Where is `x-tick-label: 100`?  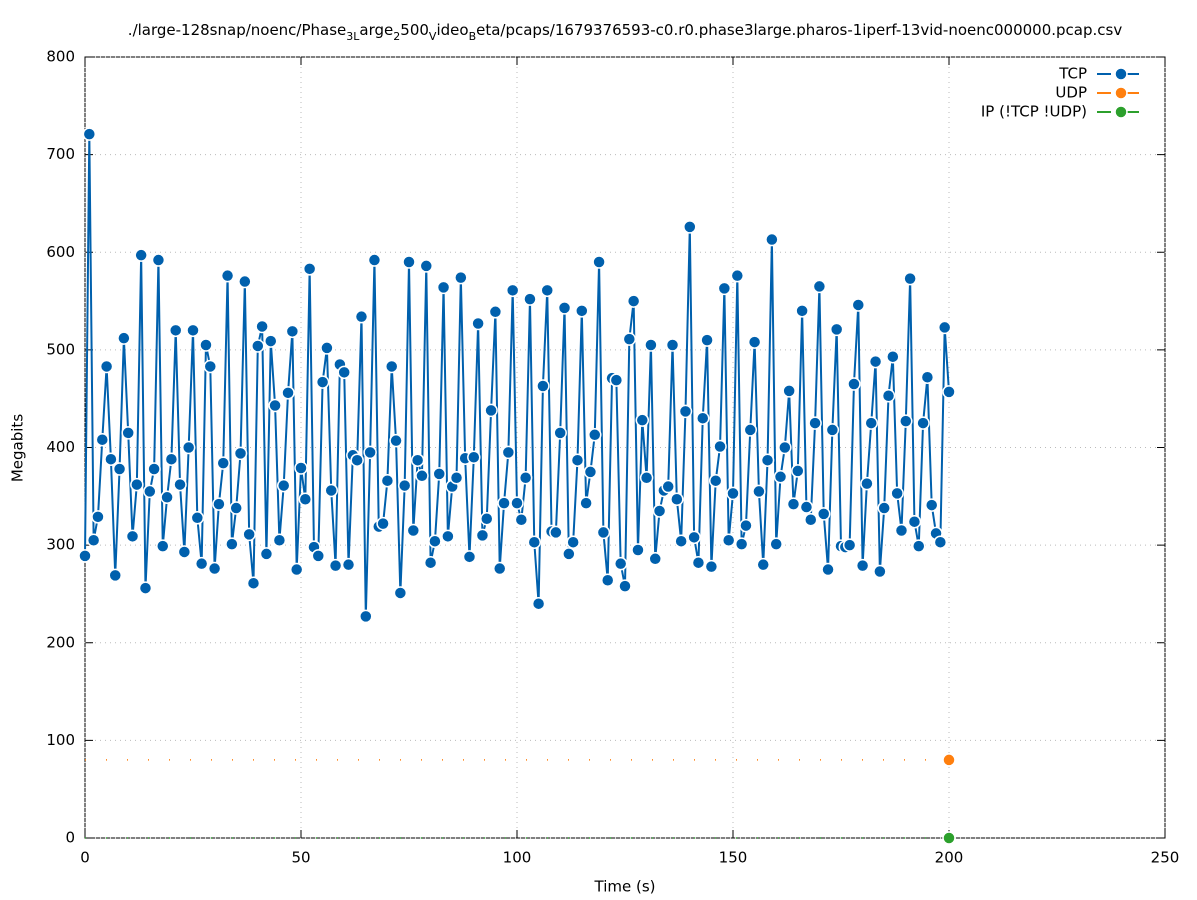
x-tick-label: 100 is located at coordinates (517, 858).